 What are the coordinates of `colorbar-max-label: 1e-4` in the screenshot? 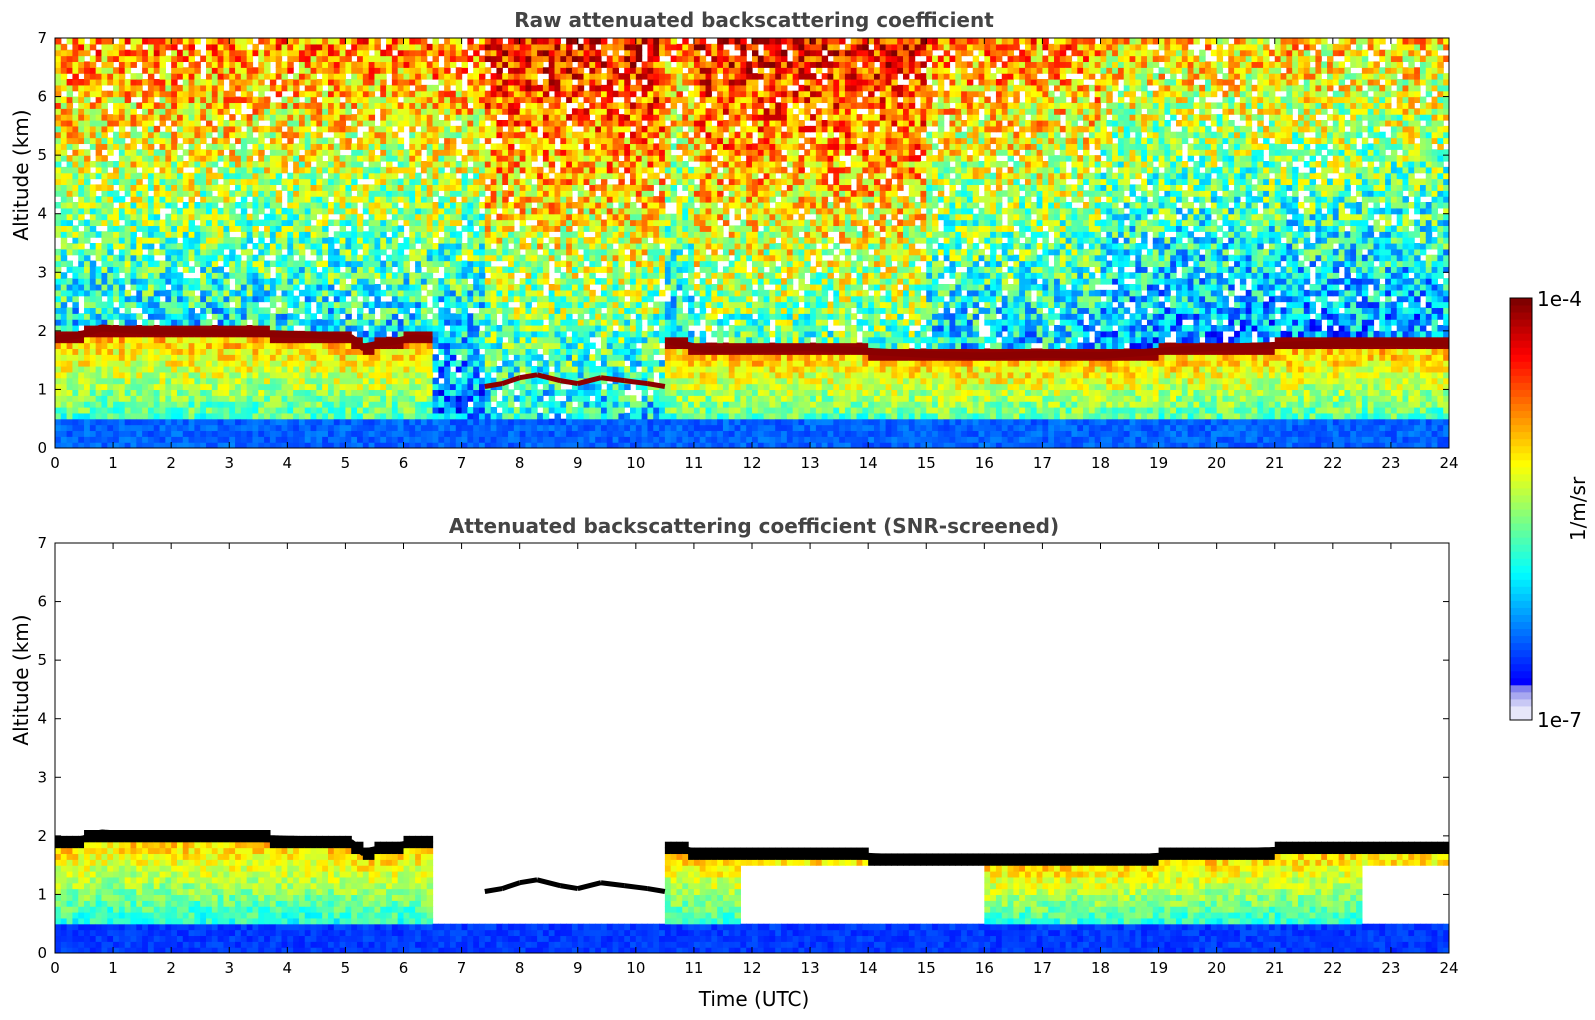 It's located at (1559, 299).